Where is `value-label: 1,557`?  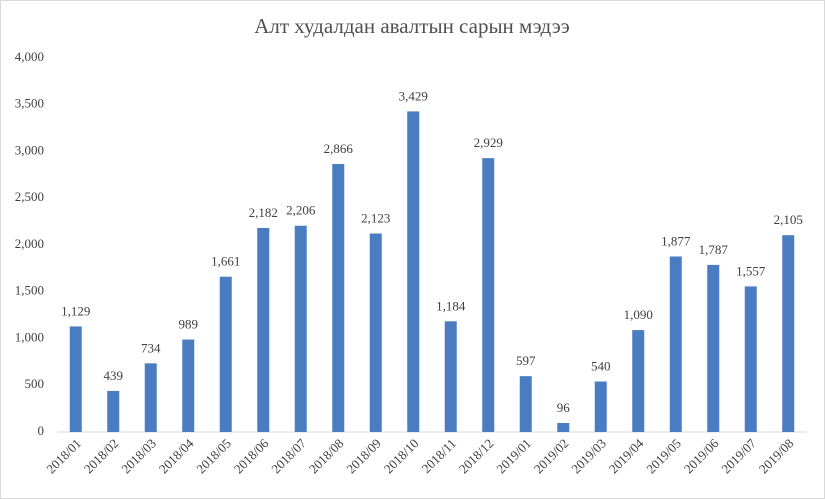 value-label: 1,557 is located at coordinates (751, 270).